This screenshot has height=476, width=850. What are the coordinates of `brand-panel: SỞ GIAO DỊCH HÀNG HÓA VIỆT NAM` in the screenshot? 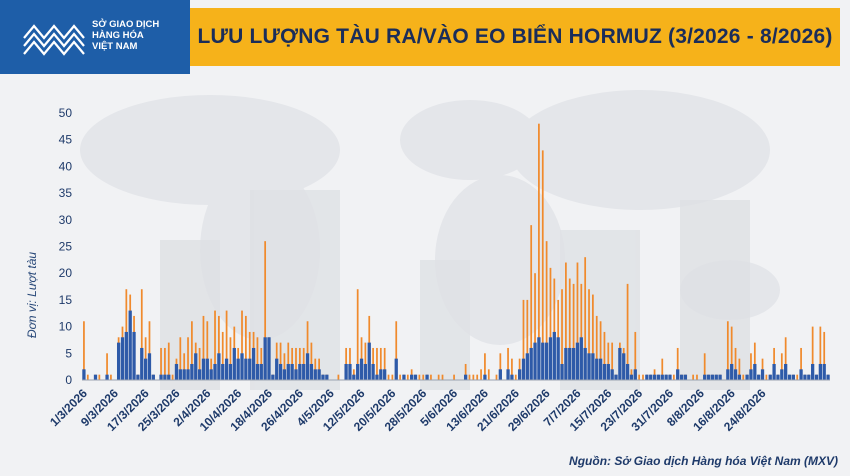 It's located at (95, 37).